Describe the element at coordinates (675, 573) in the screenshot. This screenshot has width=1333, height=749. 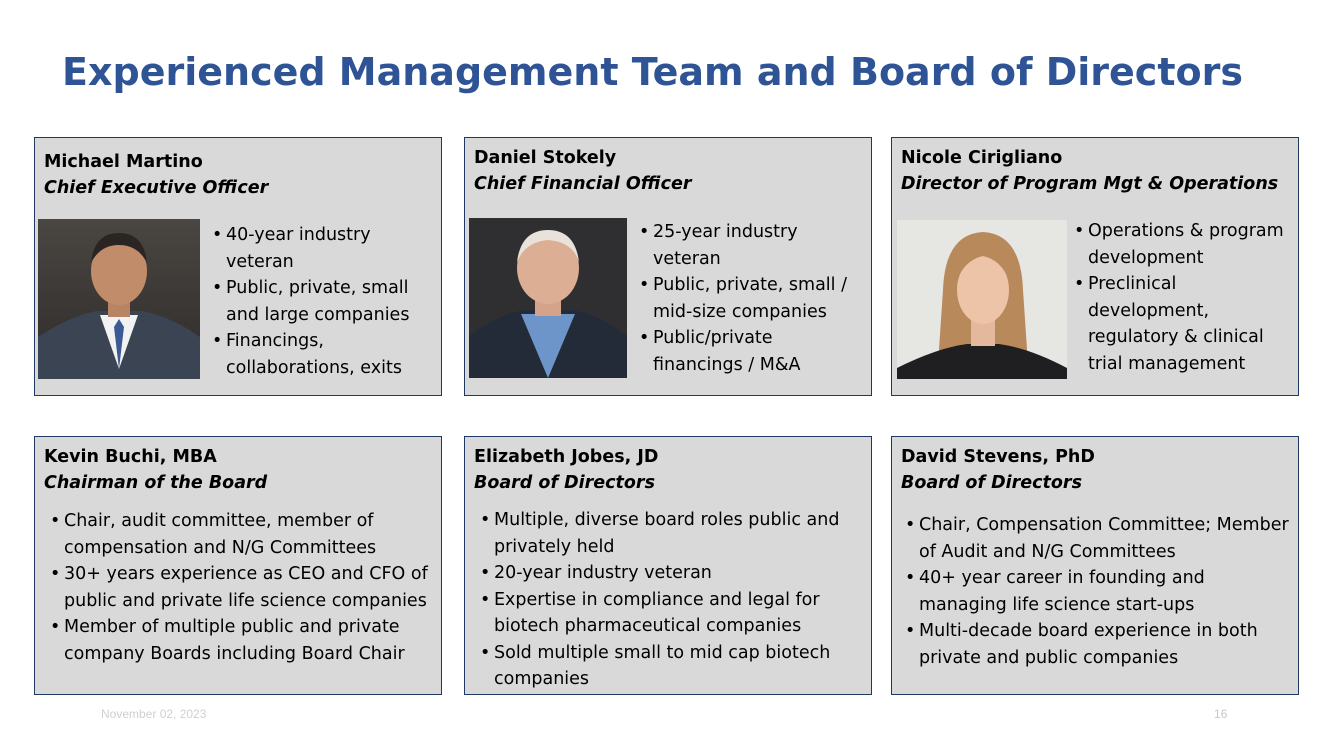
I see `bullet-item: 20-year industry veteran` at that location.